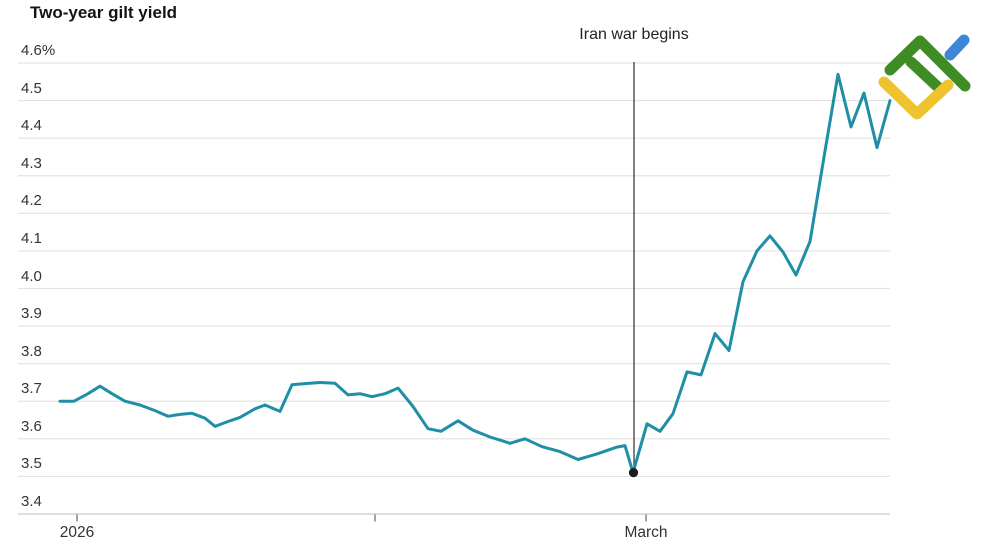 The width and height of the screenshot is (1000, 545). I want to click on y-axis-label: 3.4, so click(31, 501).